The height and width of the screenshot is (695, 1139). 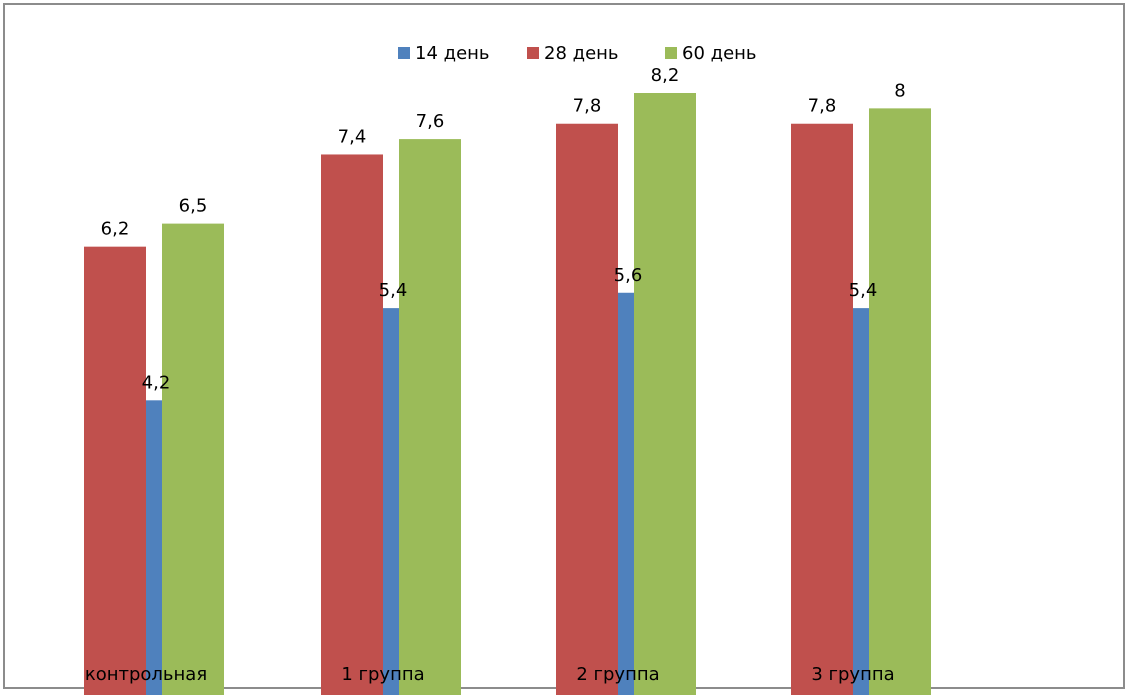 What do you see at coordinates (382, 674) in the screenshot?
I see `x-tick-label: 1 группа` at bounding box center [382, 674].